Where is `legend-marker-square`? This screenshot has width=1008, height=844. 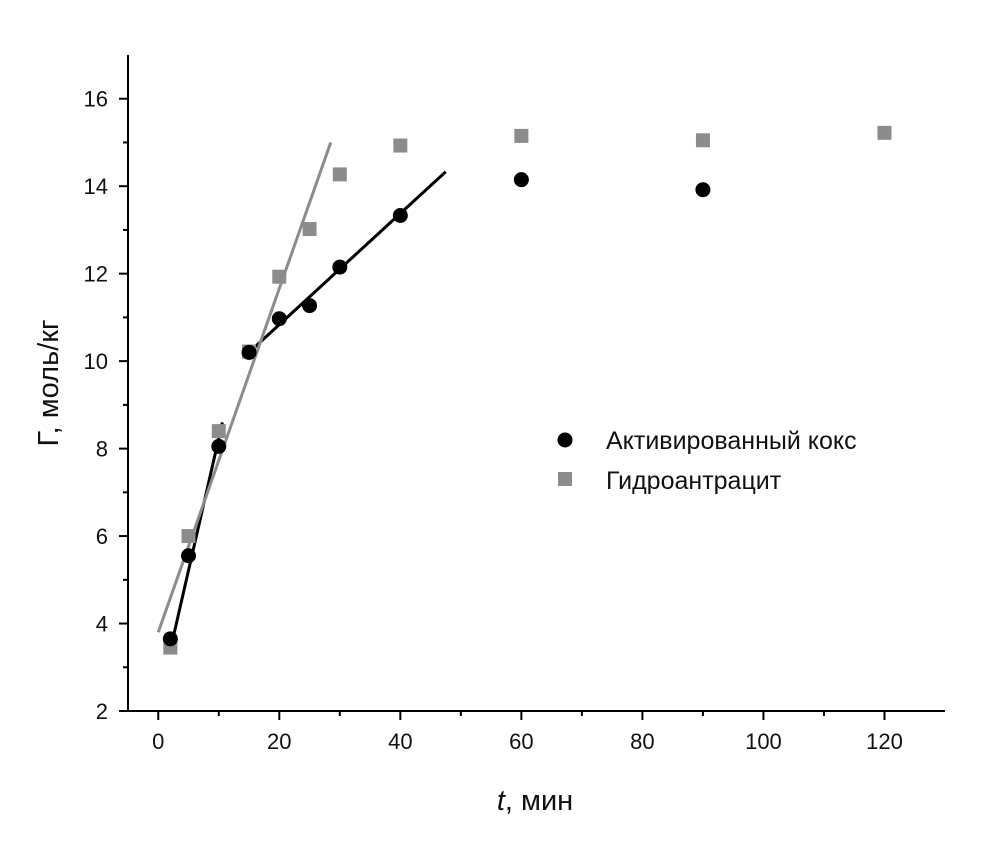
legend-marker-square is located at coordinates (565, 479).